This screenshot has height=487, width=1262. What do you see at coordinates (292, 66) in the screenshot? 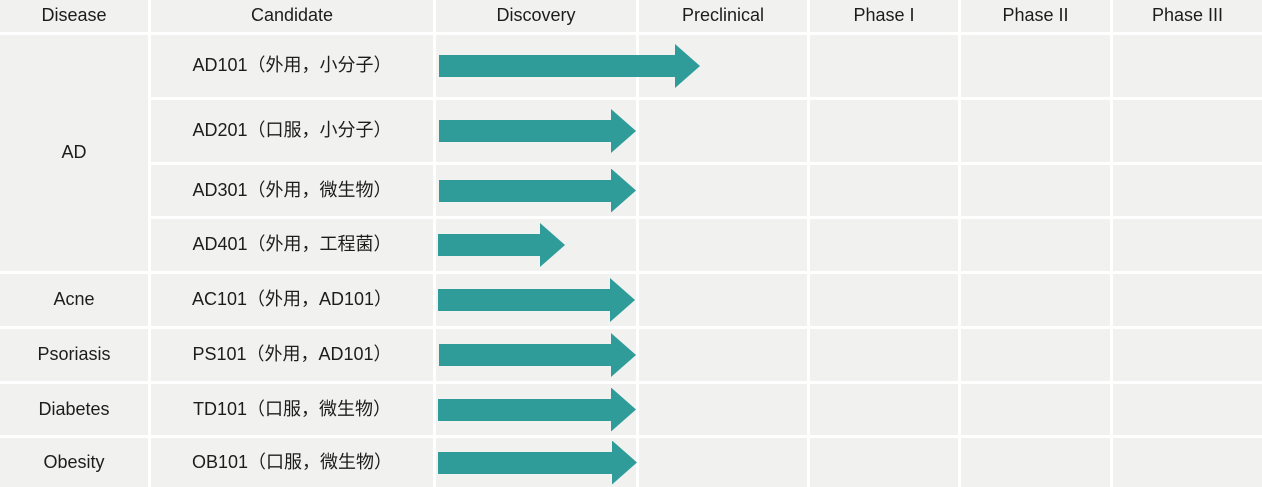
I see `candidate-cell: AD101（外用，小分子）` at bounding box center [292, 66].